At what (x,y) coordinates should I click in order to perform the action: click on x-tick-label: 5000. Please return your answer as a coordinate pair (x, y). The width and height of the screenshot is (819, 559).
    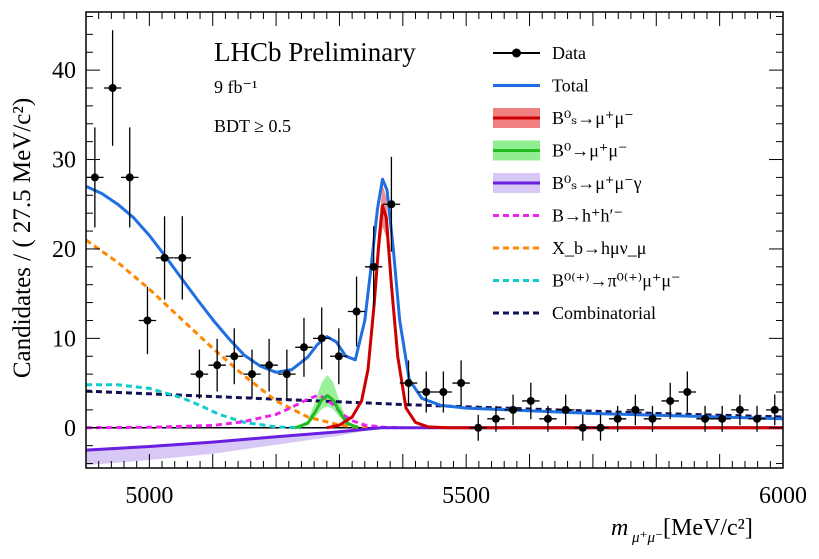
    Looking at the image, I should click on (149, 496).